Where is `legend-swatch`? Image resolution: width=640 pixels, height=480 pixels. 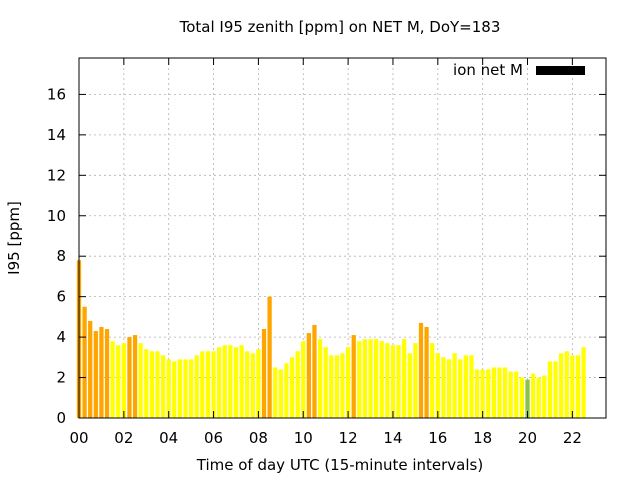 legend-swatch is located at coordinates (560, 70).